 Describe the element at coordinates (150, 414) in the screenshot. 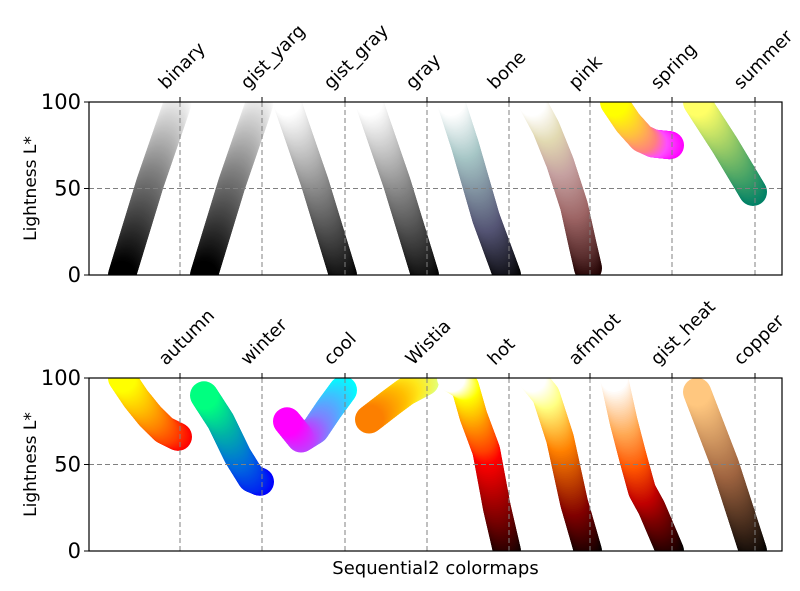

I see `series-autumn` at that location.